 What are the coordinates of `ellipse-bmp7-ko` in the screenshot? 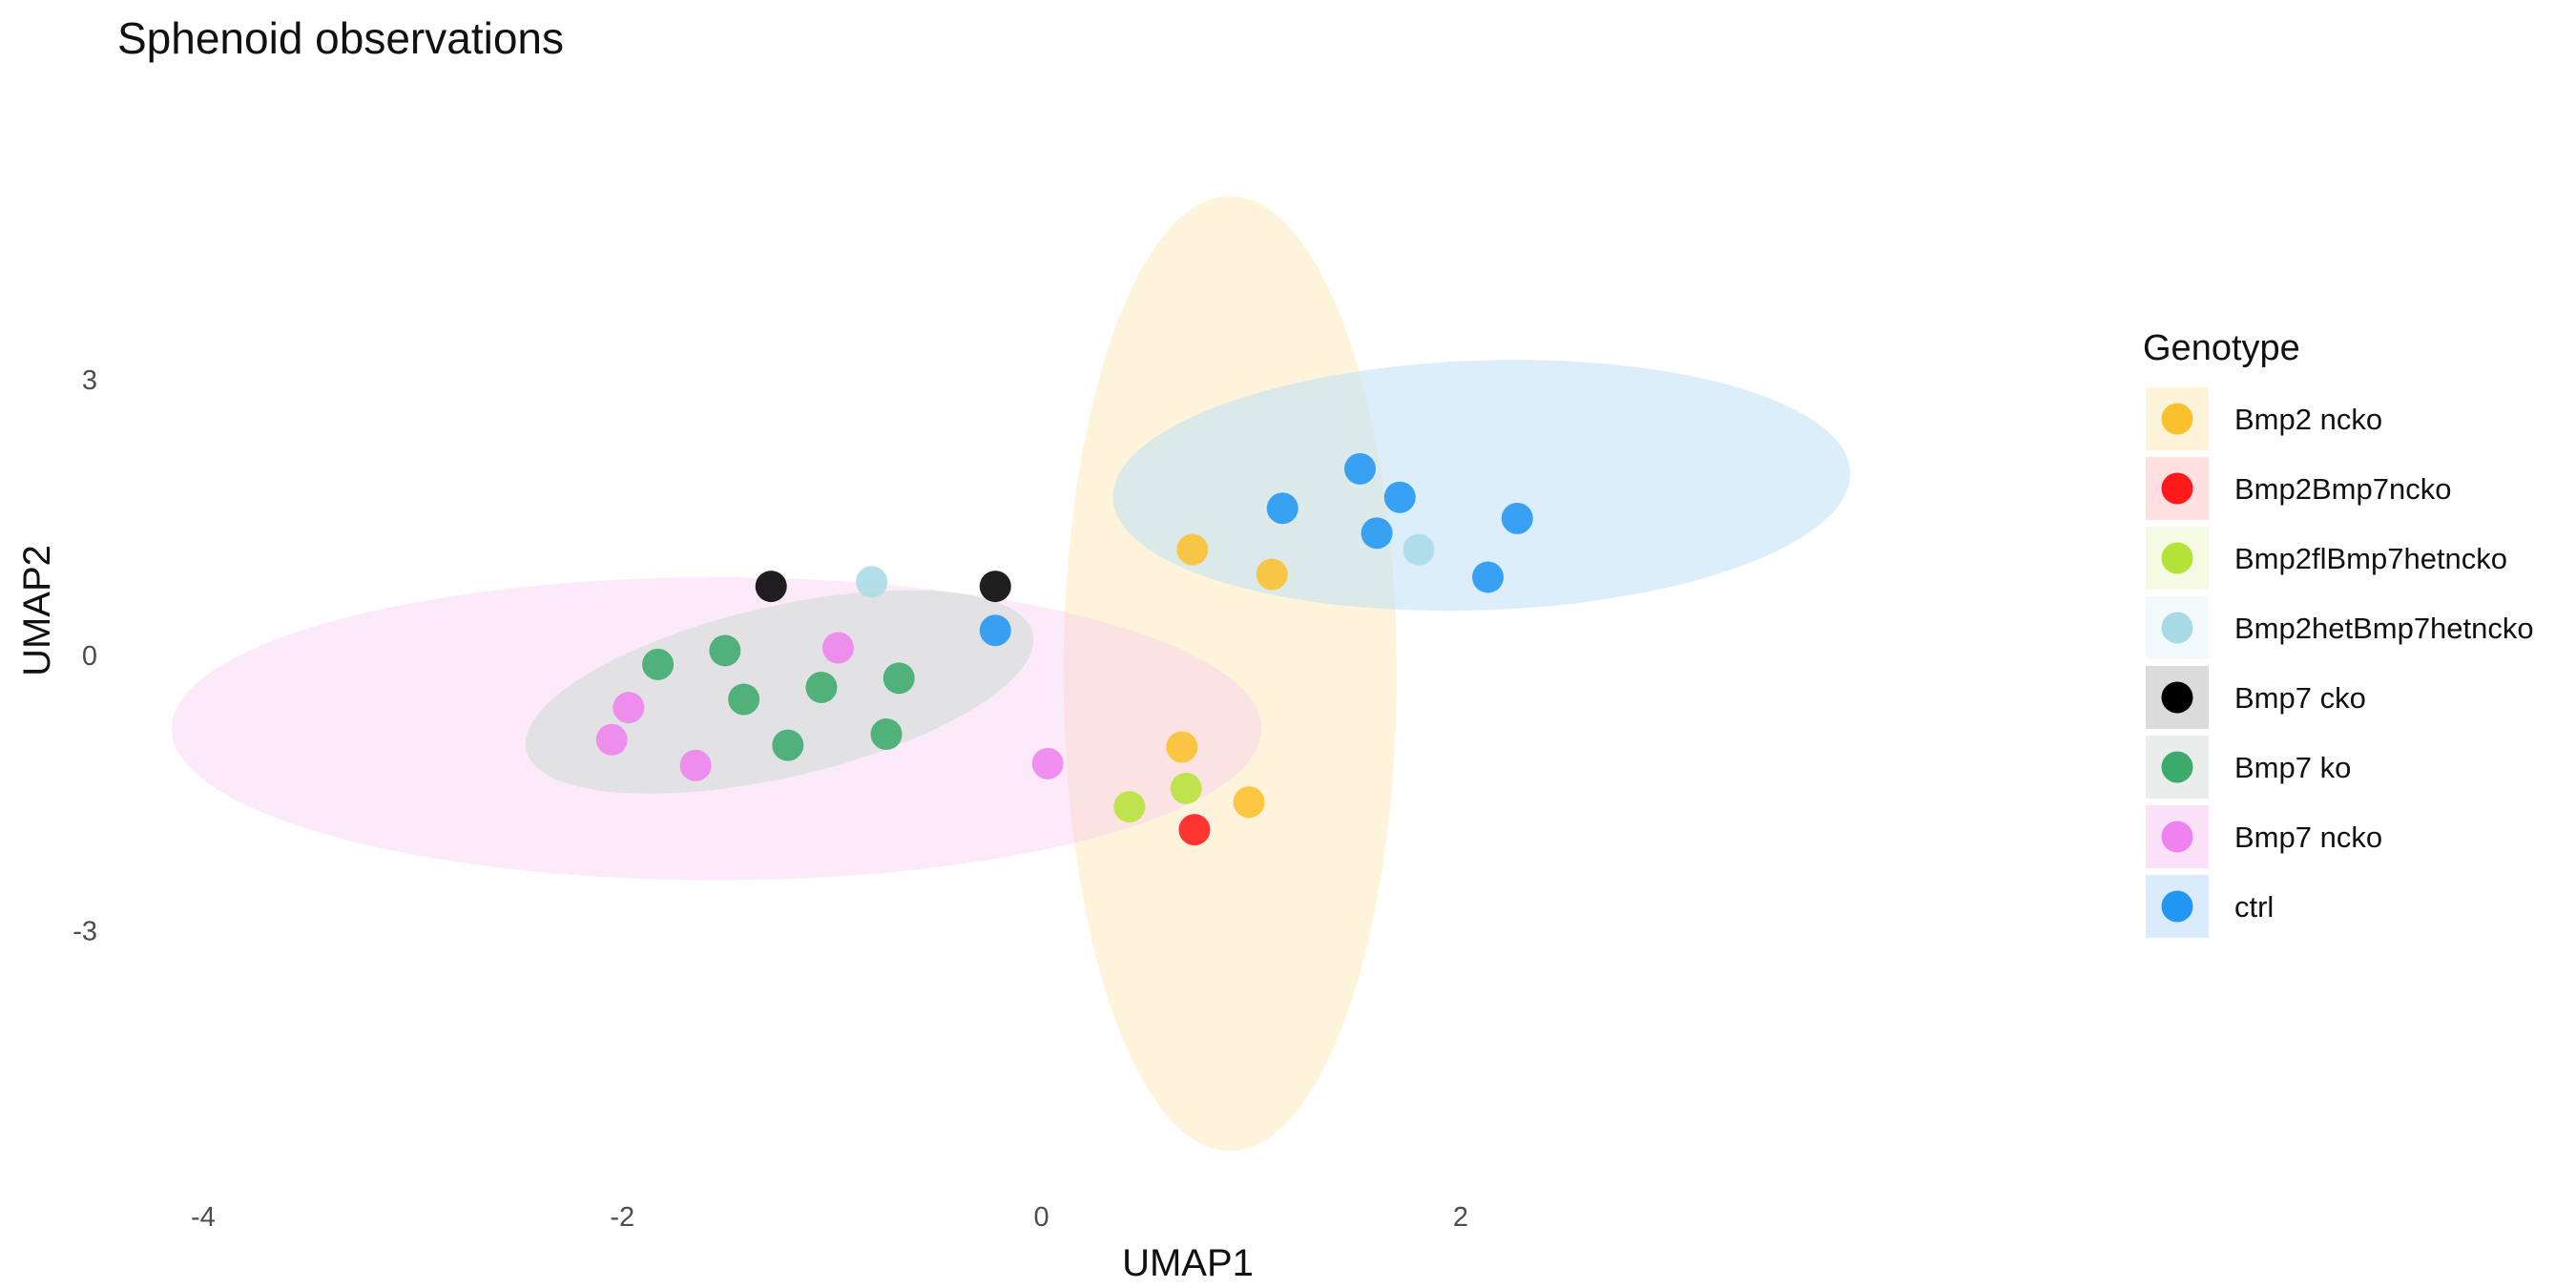 It's located at (779, 692).